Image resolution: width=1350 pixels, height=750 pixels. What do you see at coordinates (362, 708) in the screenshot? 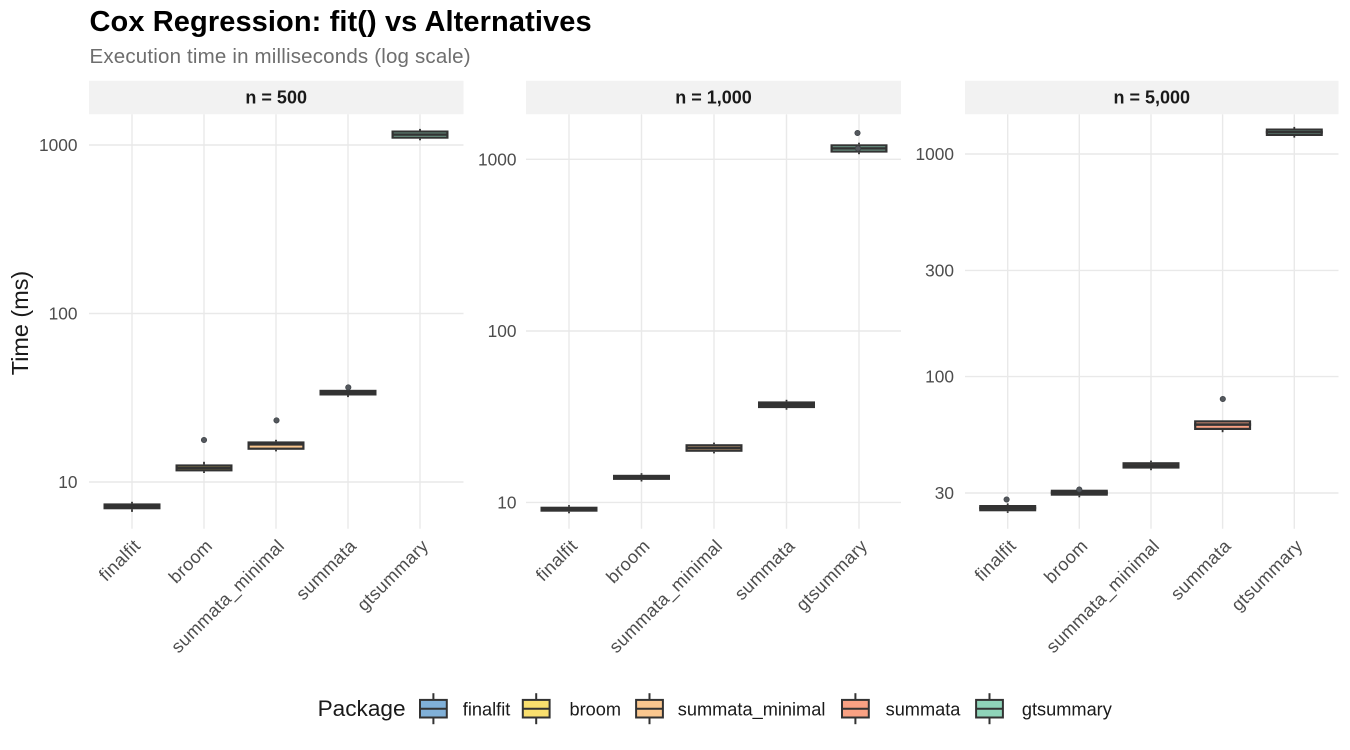
I see `svg-text: Package` at bounding box center [362, 708].